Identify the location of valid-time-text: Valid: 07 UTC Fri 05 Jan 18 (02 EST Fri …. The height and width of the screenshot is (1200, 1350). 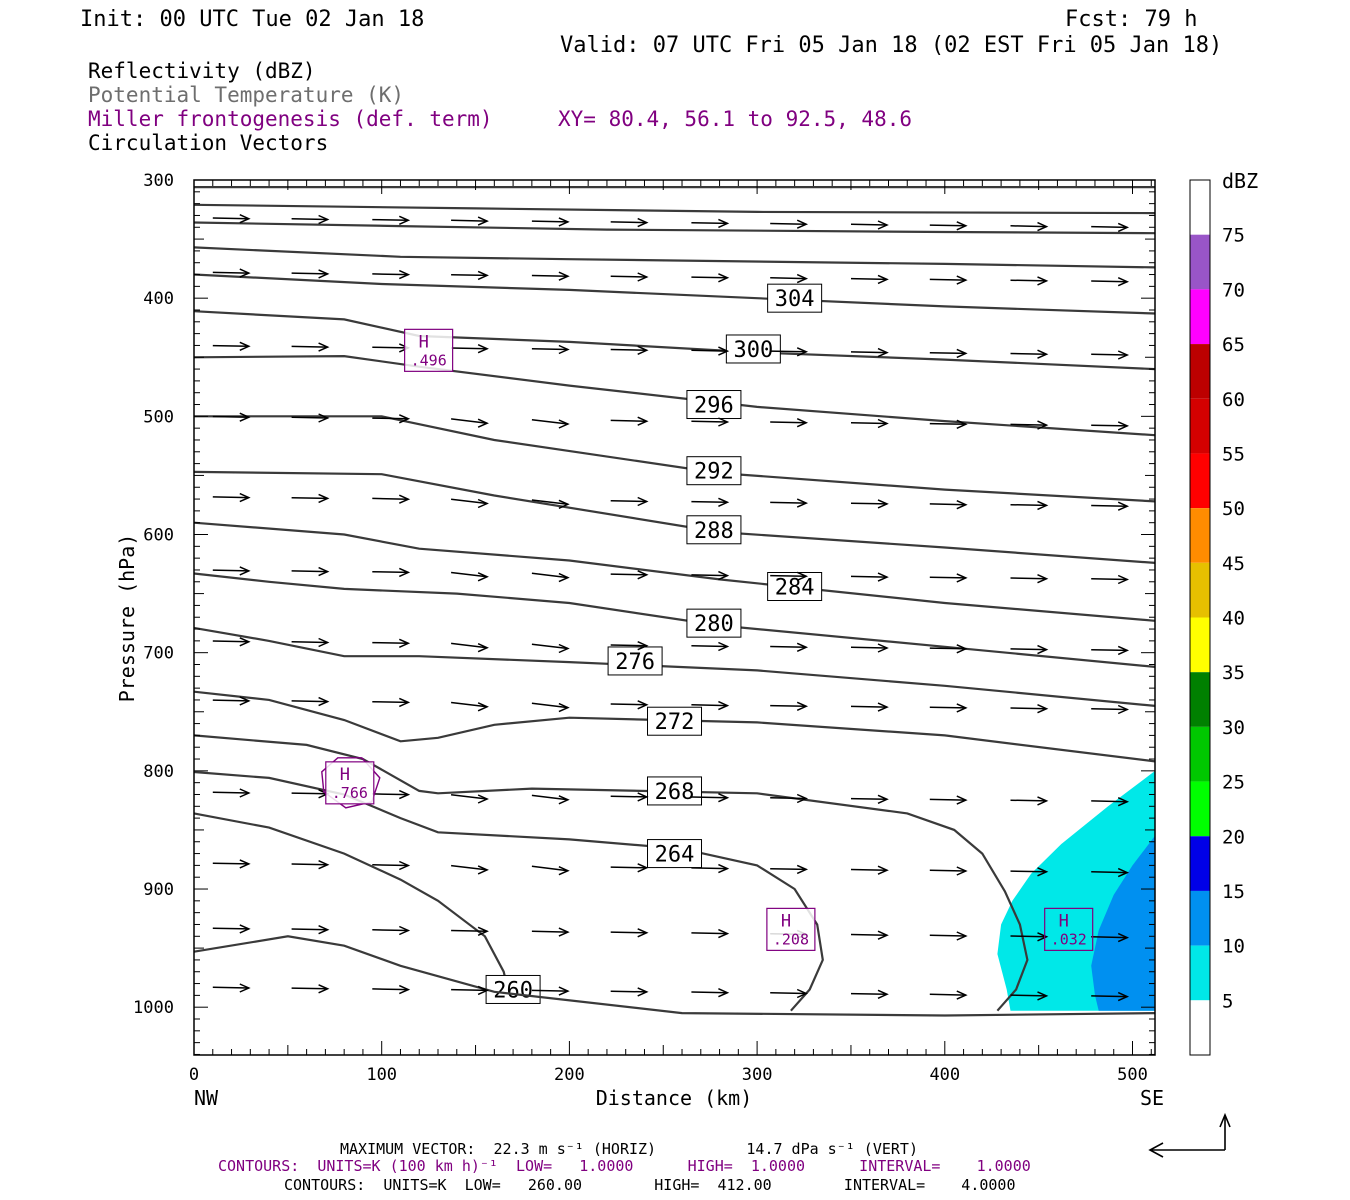
(891, 45).